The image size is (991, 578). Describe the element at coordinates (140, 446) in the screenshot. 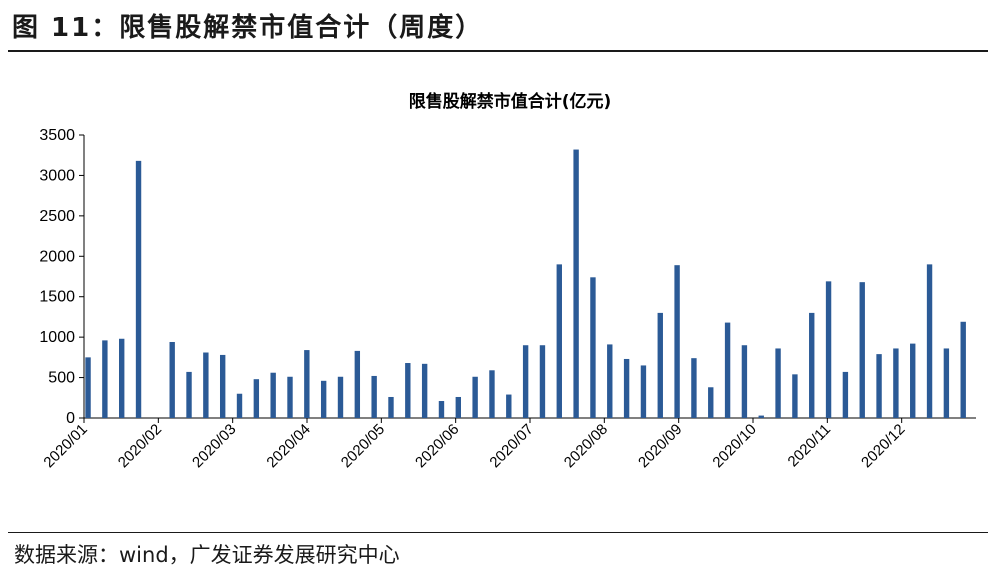

I see `x-tick-label: 2020/02` at that location.